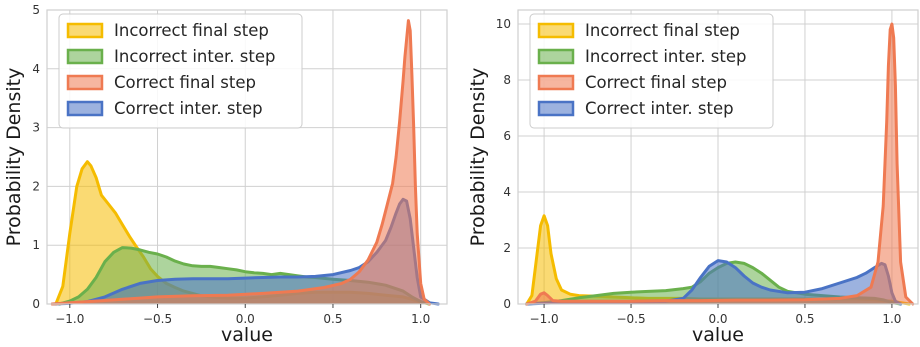 The image size is (920, 347). What do you see at coordinates (507, 136) in the screenshot?
I see `y-tick-label: 6` at bounding box center [507, 136].